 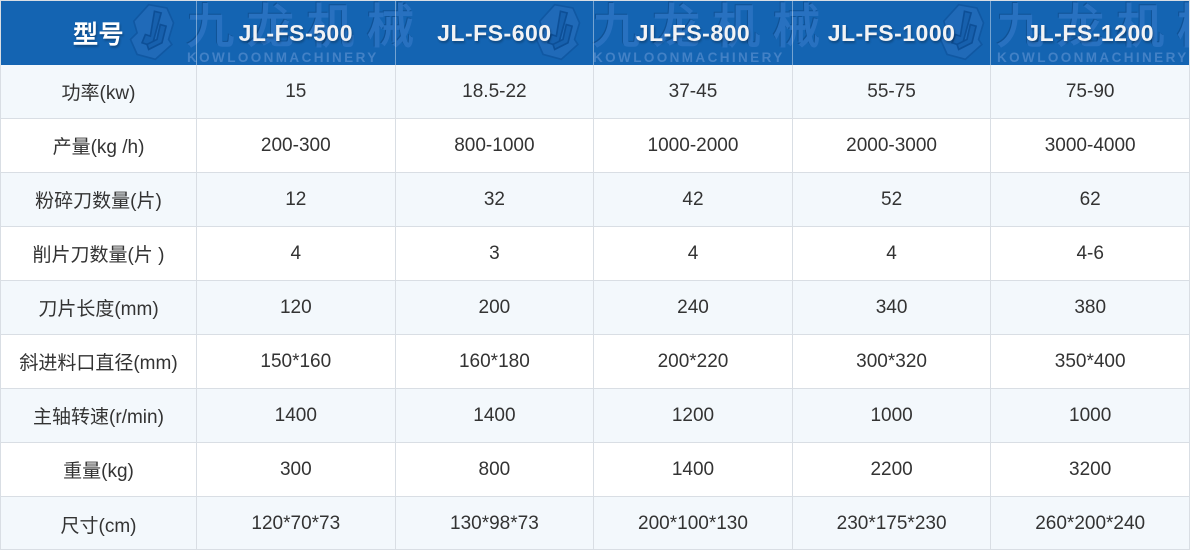 I want to click on value-cell: 200*220, so click(x=693, y=361).